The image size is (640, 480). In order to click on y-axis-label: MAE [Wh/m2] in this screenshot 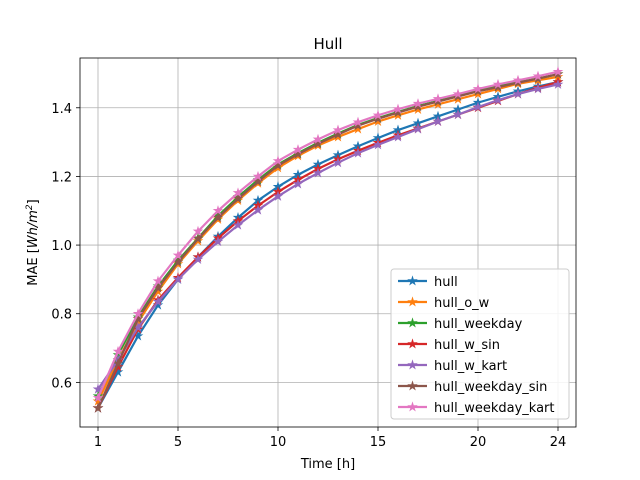, I will do `click(33, 242)`.